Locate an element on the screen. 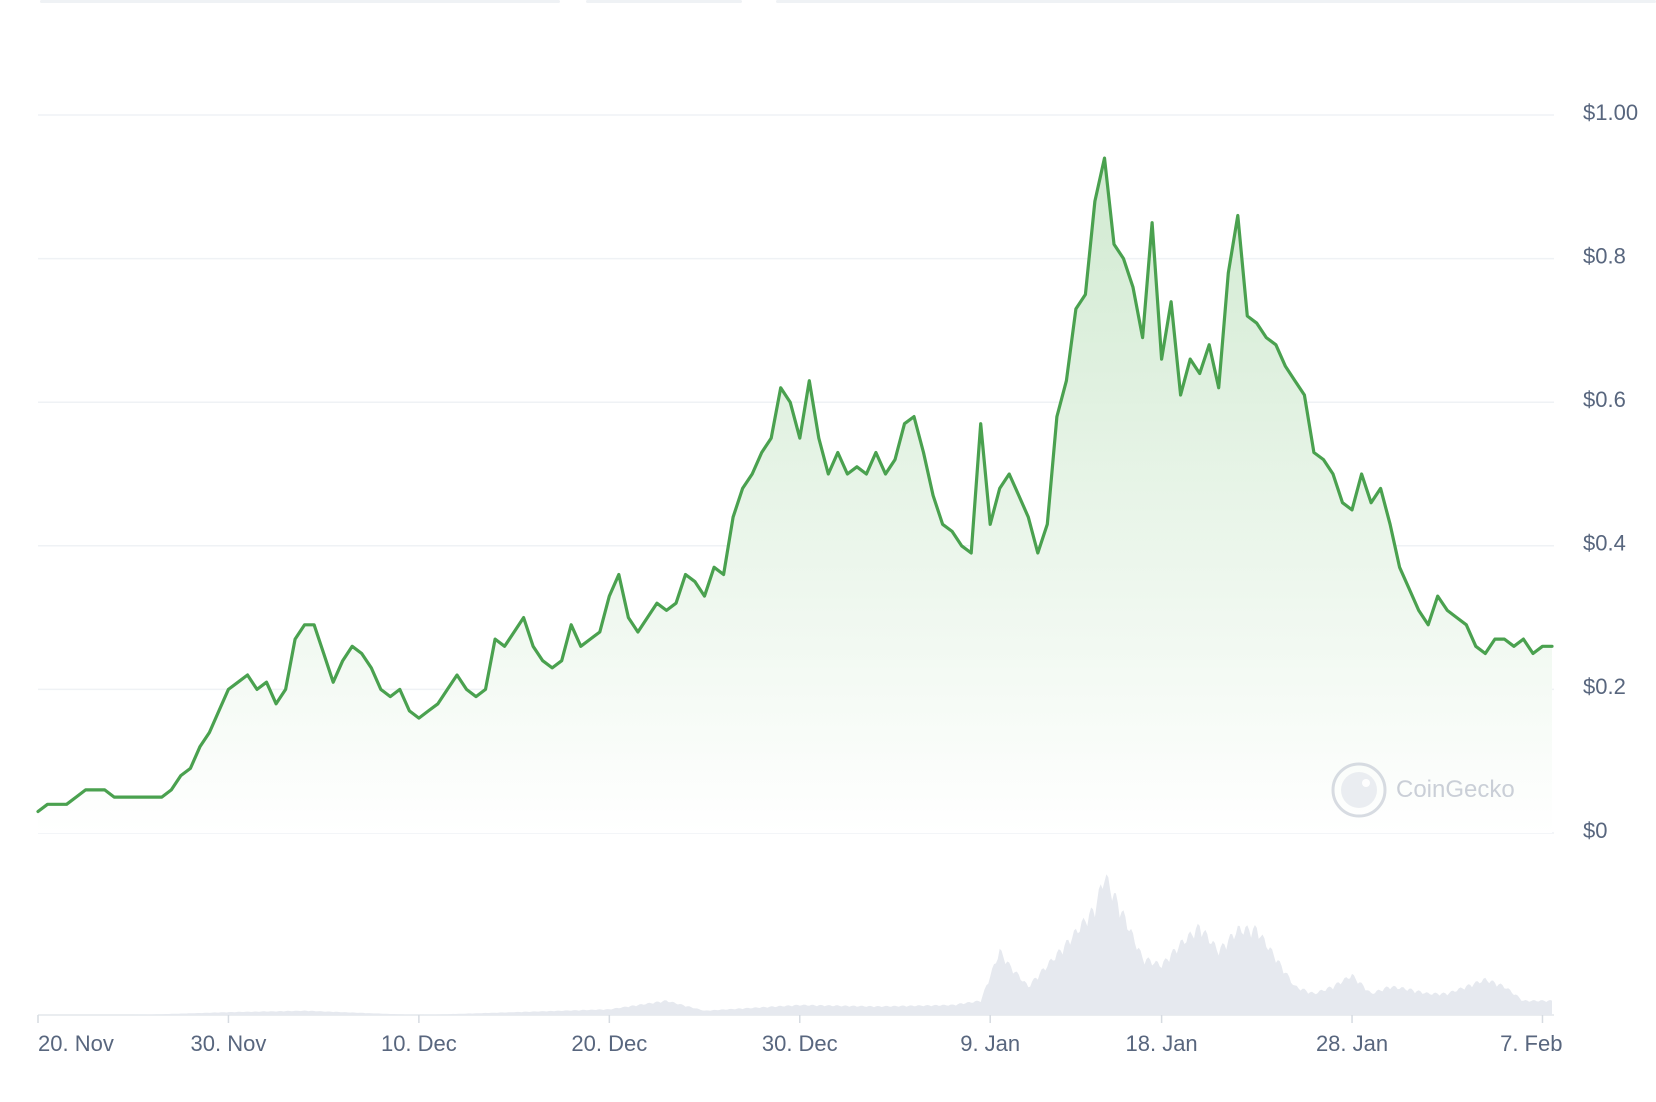 The image size is (1656, 1102). coingecko-watermark: CoinGecko is located at coordinates (1423, 790).